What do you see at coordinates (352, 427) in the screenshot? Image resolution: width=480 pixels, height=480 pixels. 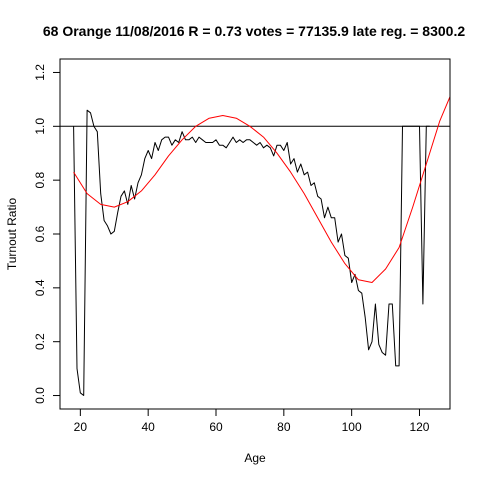 I see `x-tick-label: 100` at bounding box center [352, 427].